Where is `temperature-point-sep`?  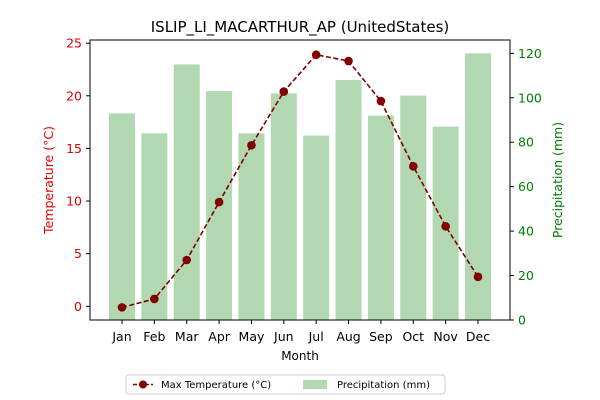
temperature-point-sep is located at coordinates (381, 101).